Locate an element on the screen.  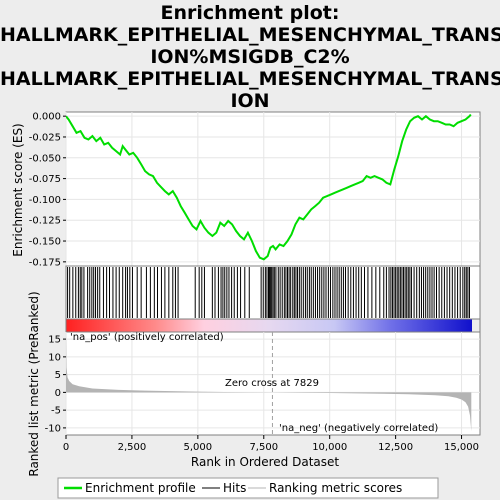
metric-y-tick-label: -10 is located at coordinates (53, 428).